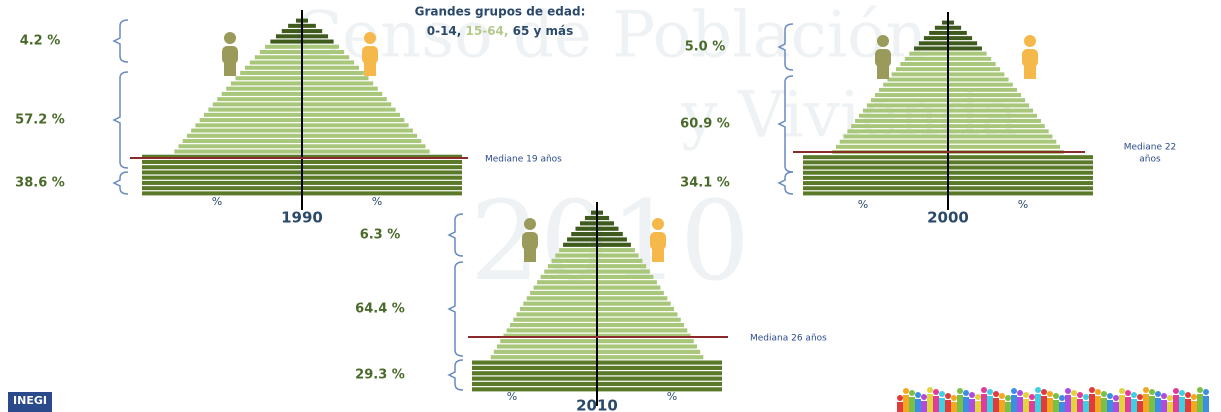  I want to click on group-share: 64.4 %, so click(380, 309).